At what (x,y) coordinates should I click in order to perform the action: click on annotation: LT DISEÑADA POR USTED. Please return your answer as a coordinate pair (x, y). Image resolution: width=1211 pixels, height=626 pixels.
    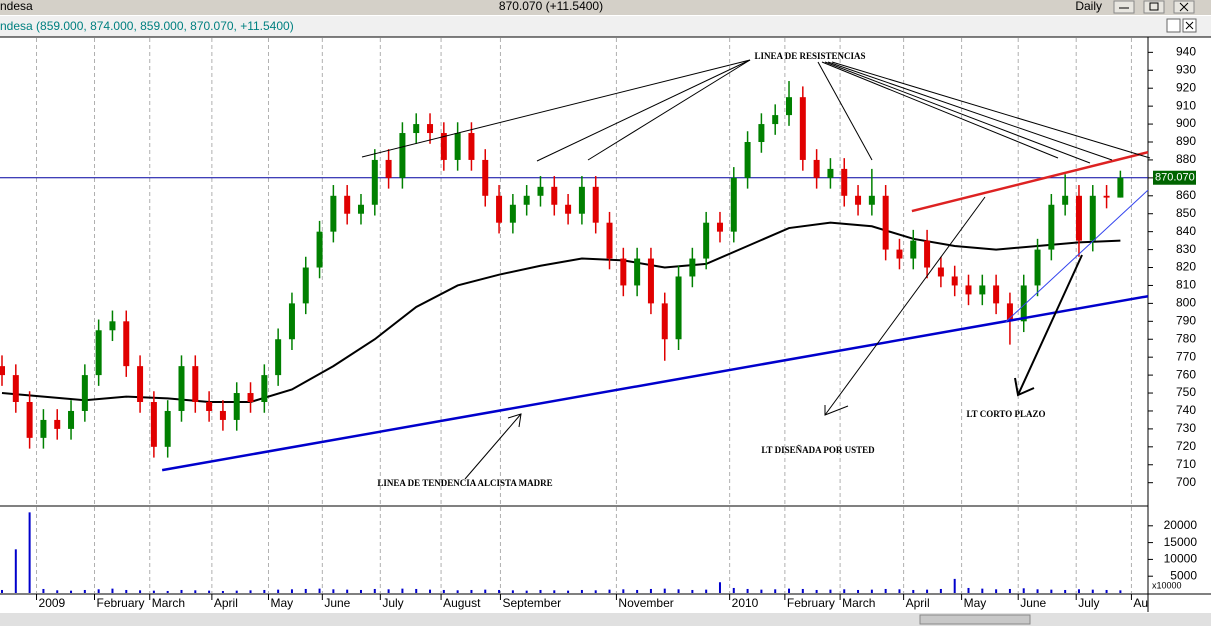
    Looking at the image, I should click on (818, 450).